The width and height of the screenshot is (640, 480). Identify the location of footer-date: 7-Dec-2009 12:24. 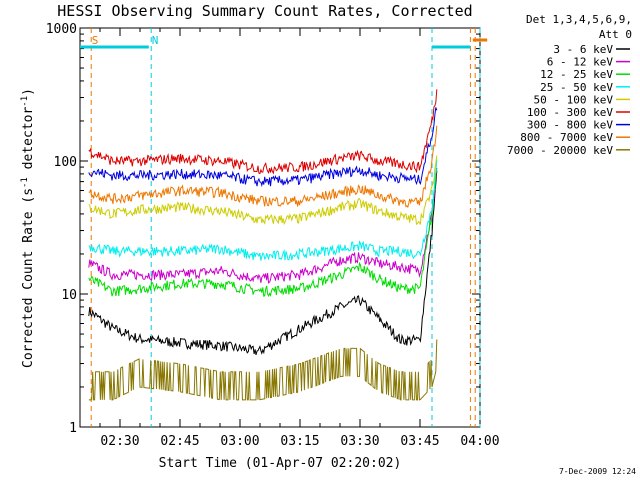
(597, 471).